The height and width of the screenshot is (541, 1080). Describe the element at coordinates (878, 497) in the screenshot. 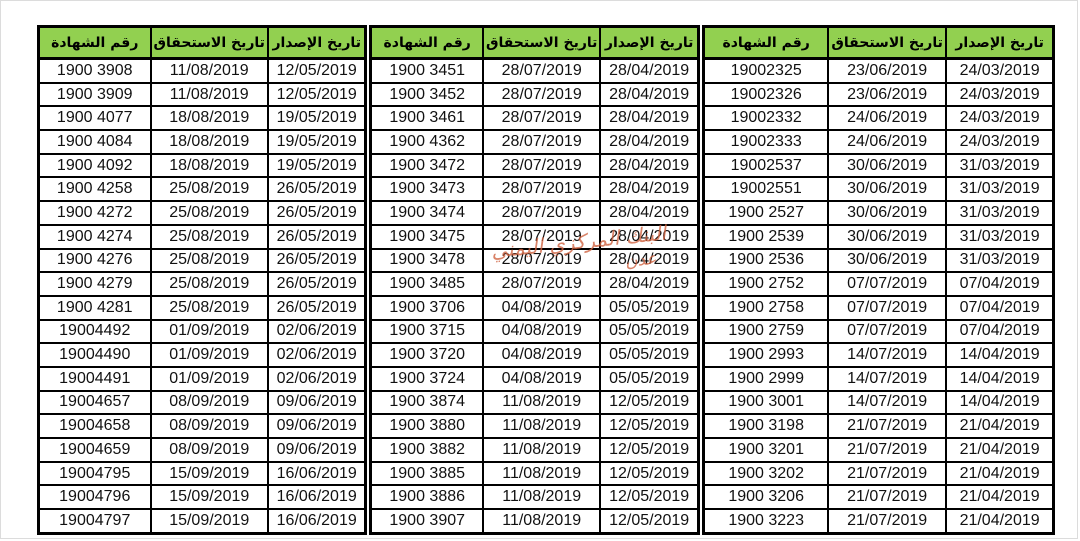

I see `table-row: 1900 3206 21/07/2019 21/04/2019` at that location.